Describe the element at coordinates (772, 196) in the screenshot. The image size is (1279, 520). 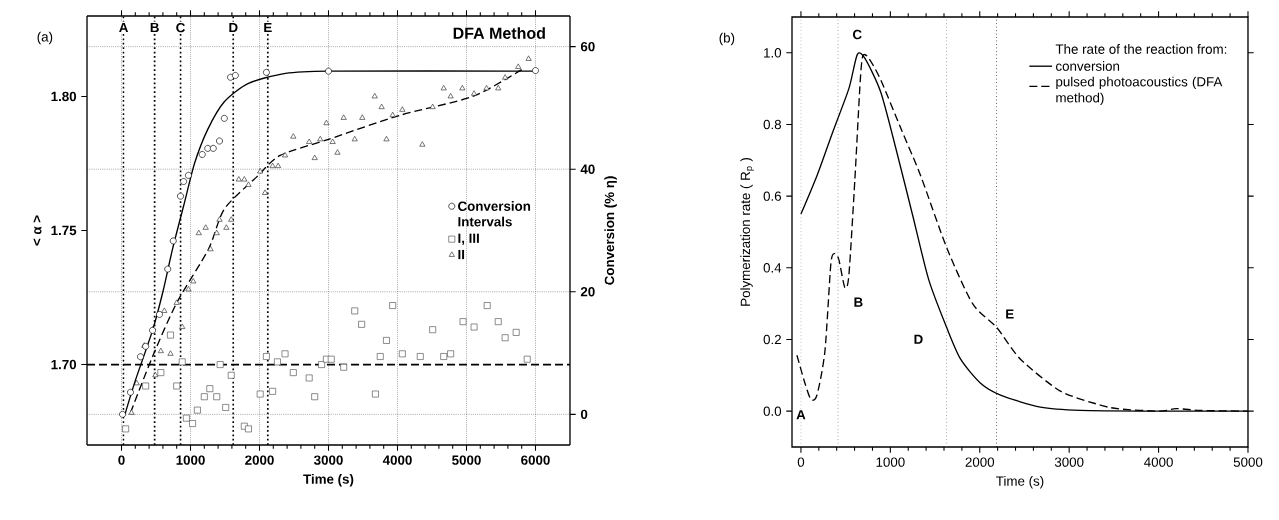
I see `y-tick-label: 0.6` at that location.